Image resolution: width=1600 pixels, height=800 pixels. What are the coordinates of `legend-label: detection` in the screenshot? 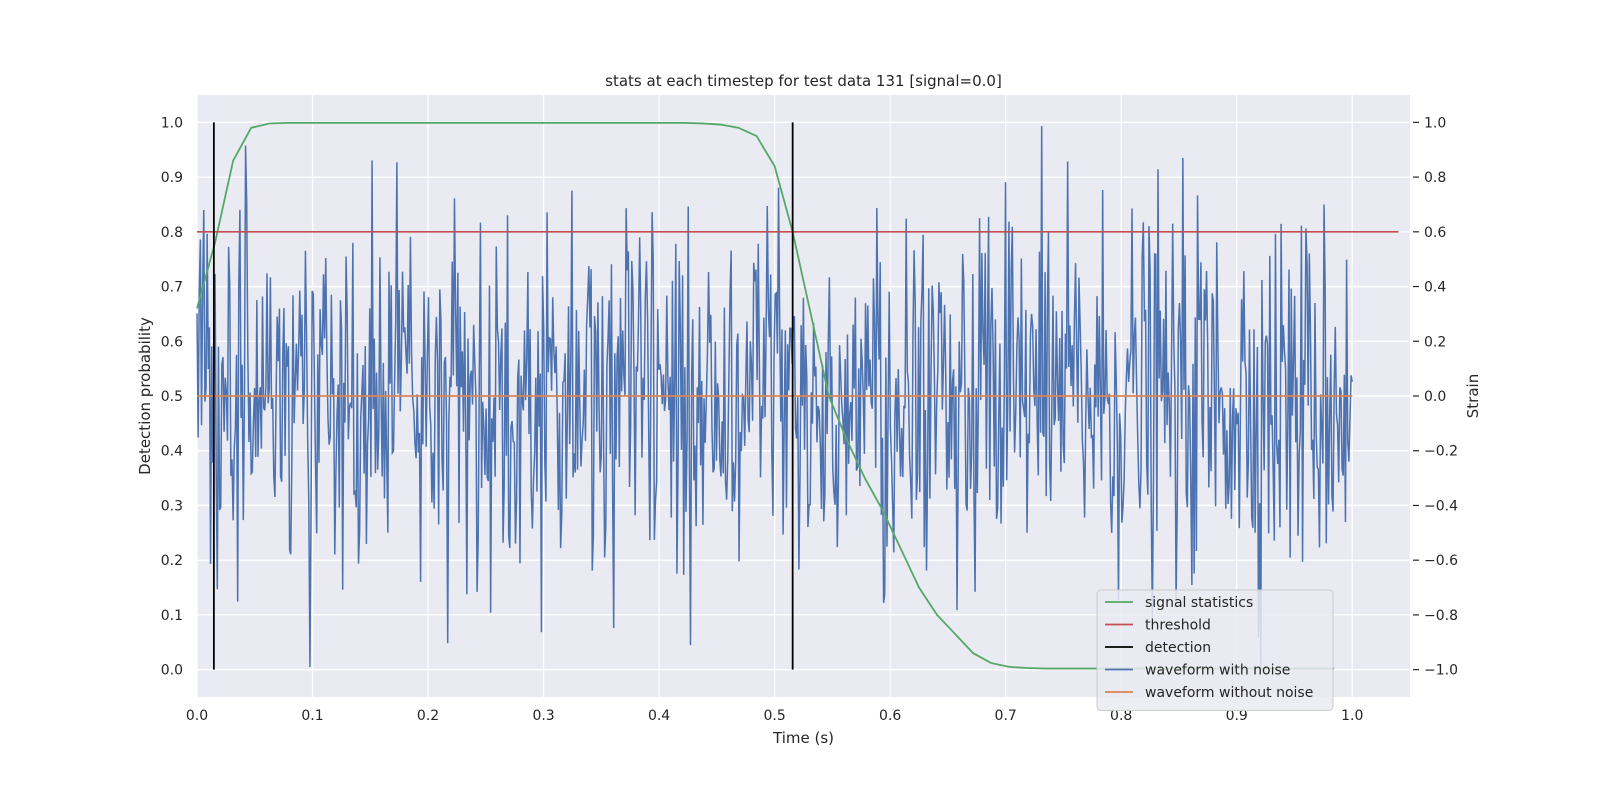 It's located at (1178, 648).